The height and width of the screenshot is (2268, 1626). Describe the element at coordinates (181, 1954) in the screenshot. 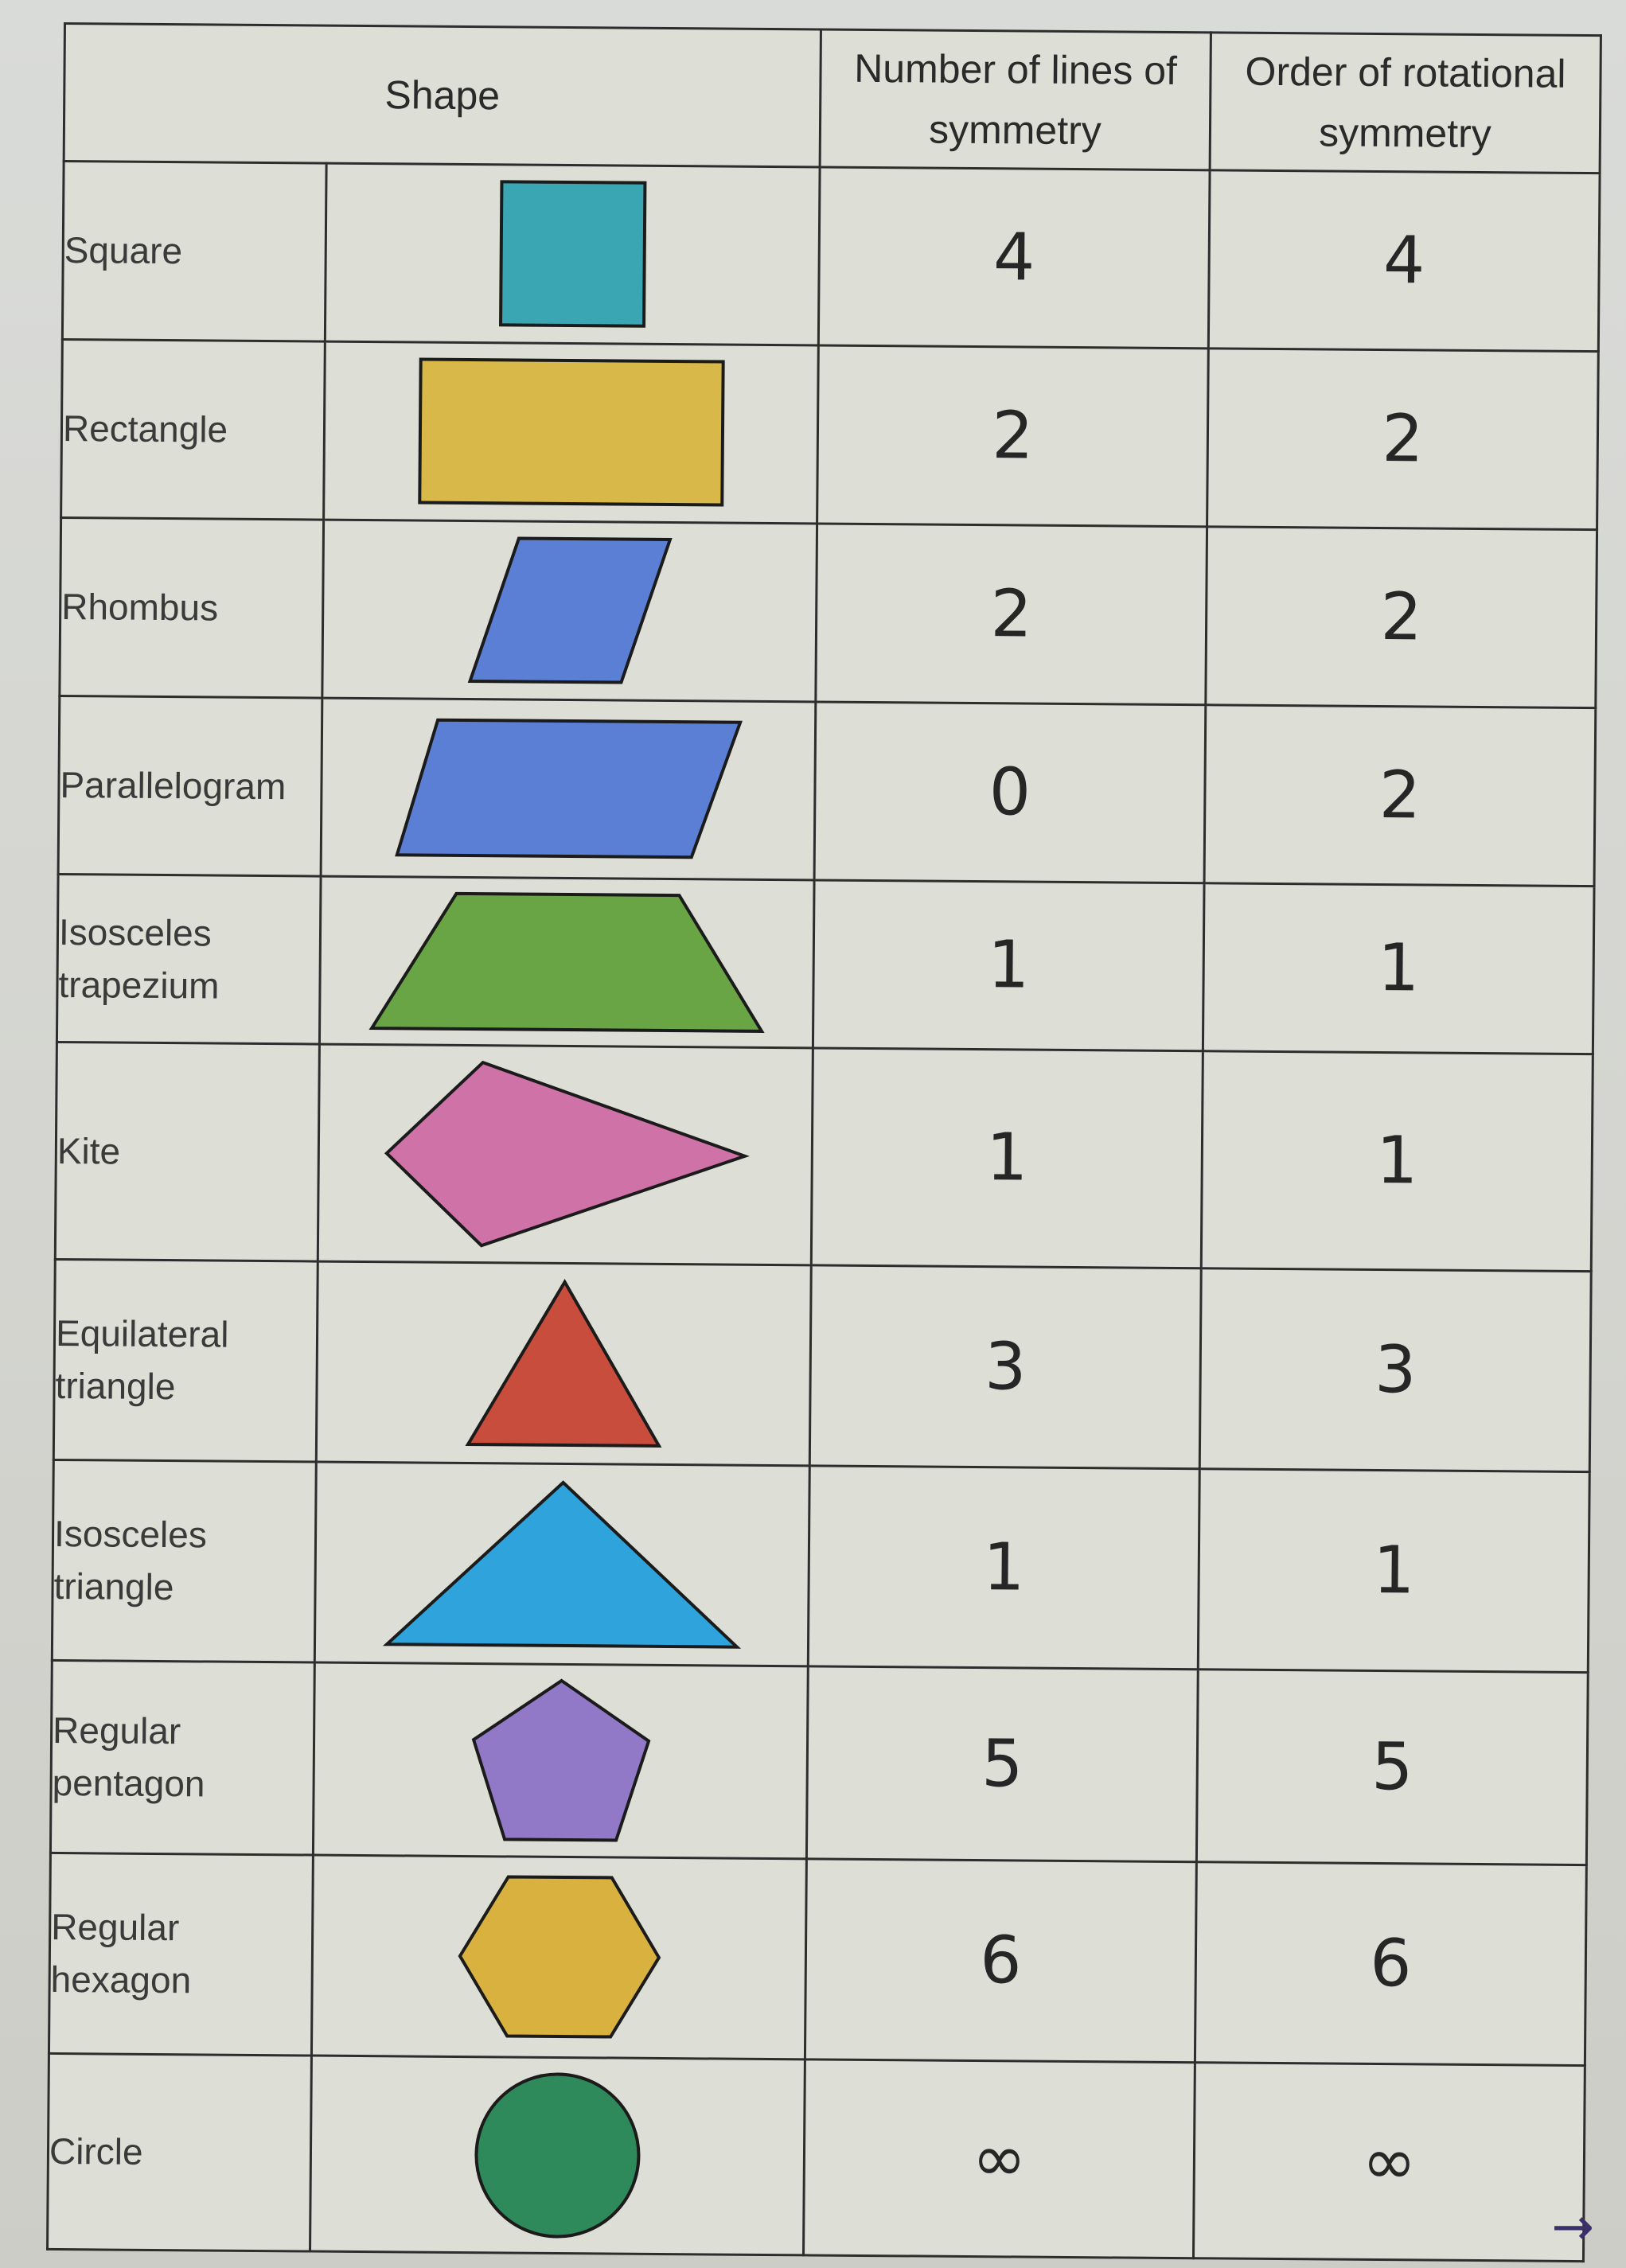

I see `shape-name: Regular hexagon` at that location.